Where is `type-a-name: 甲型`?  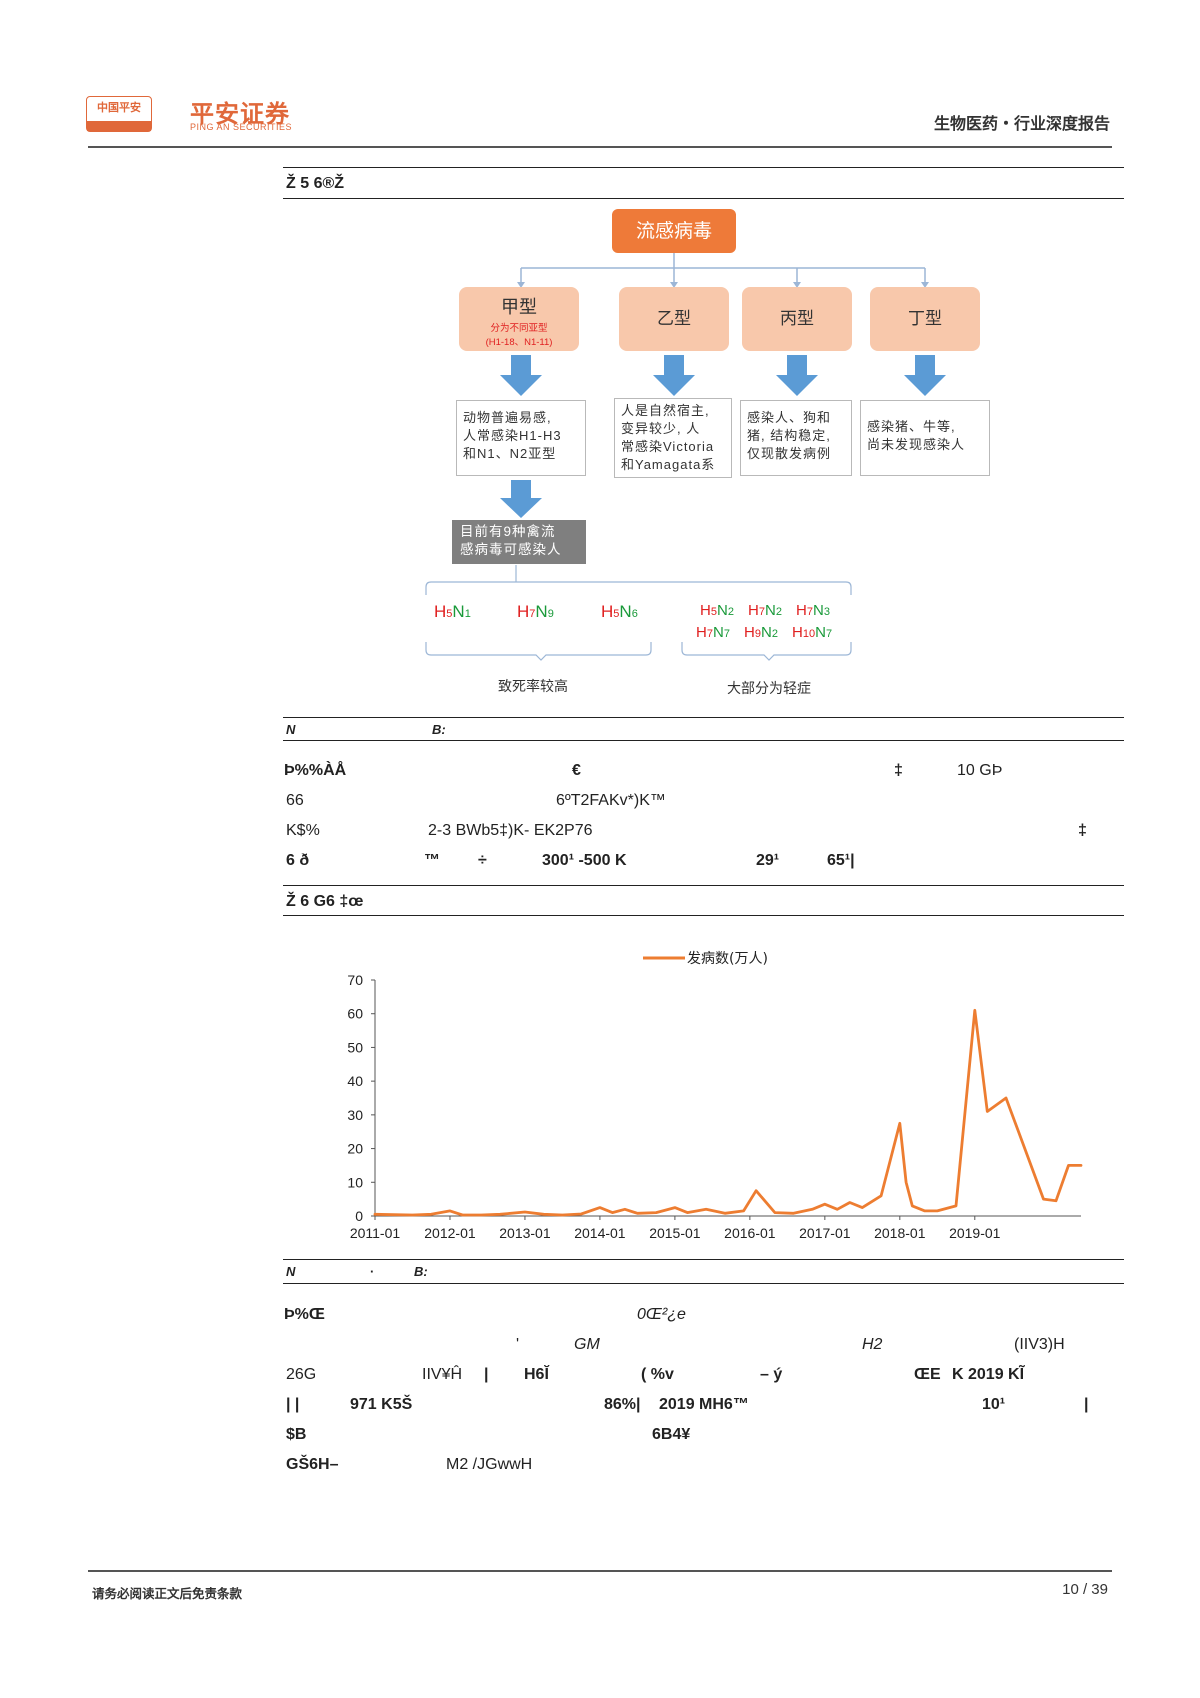
type-a-name: 甲型 is located at coordinates (519, 307).